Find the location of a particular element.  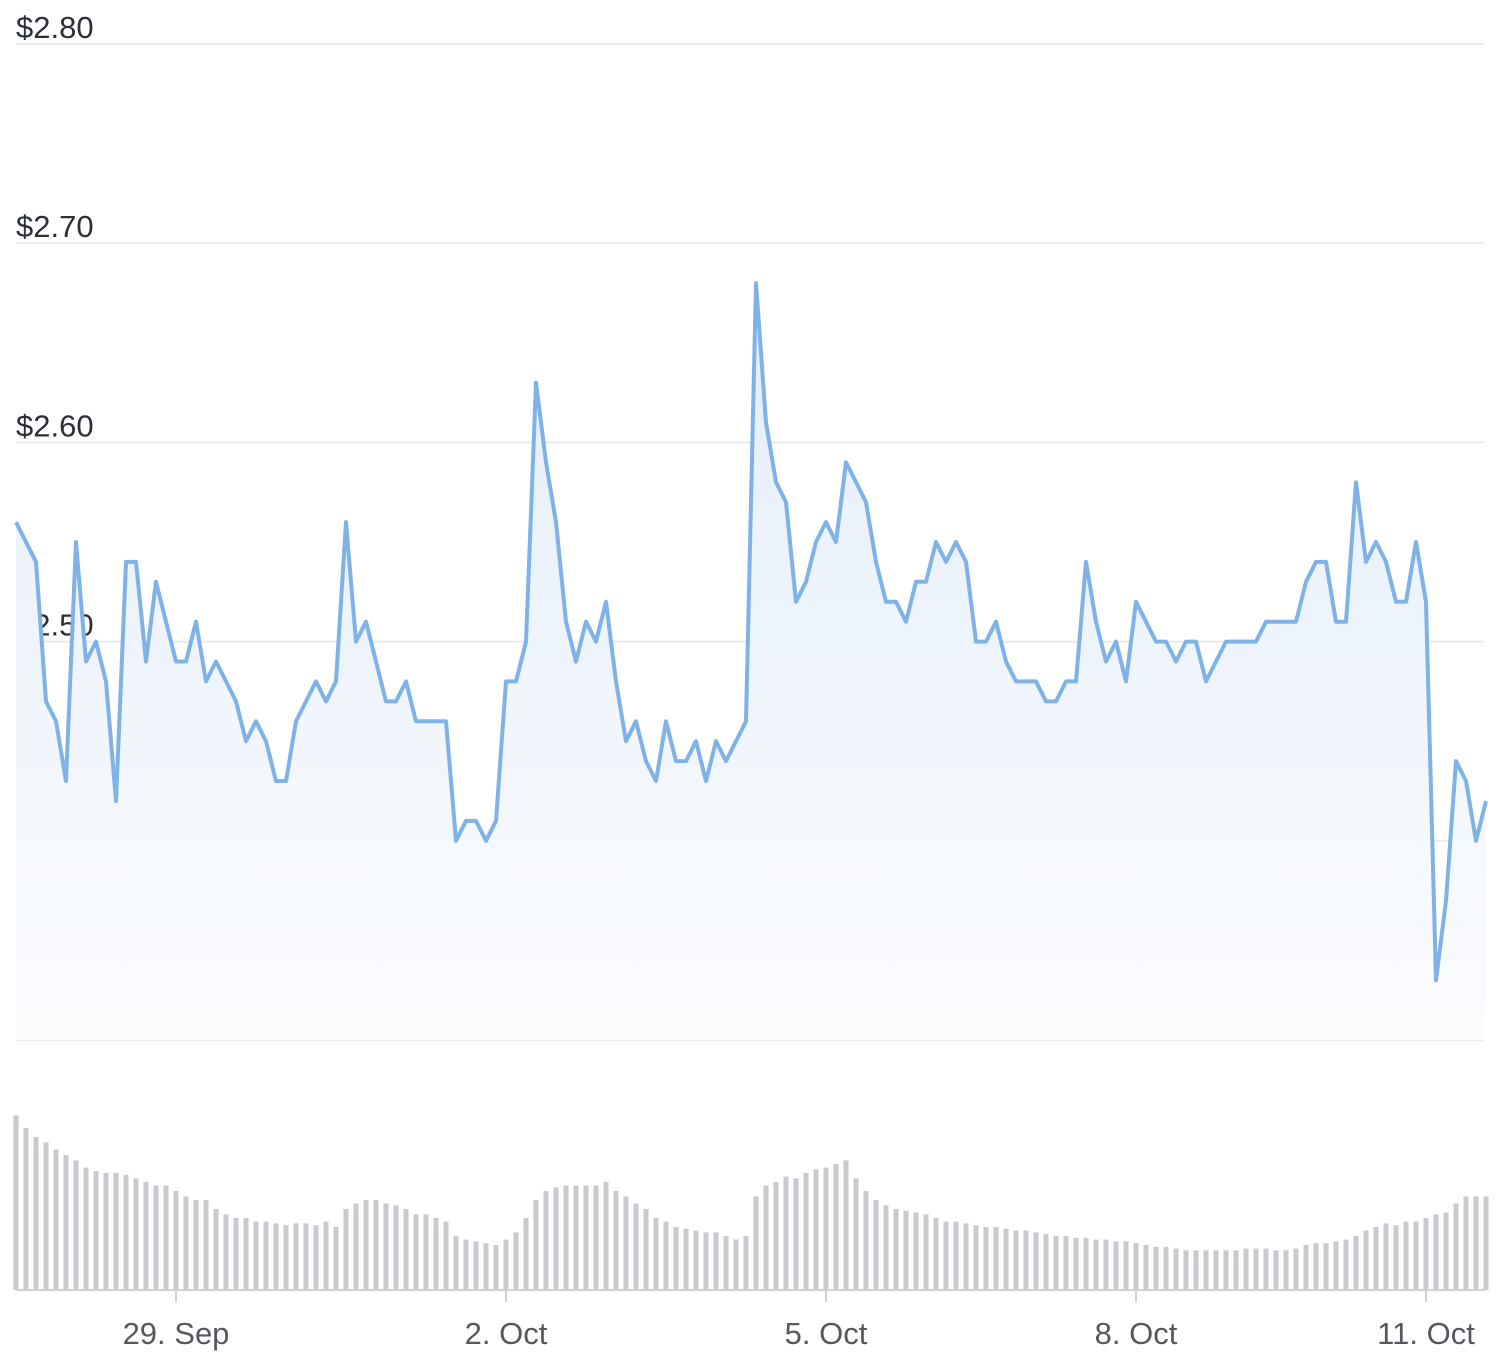

x-tick-label: 5. Oct is located at coordinates (826, 1333).